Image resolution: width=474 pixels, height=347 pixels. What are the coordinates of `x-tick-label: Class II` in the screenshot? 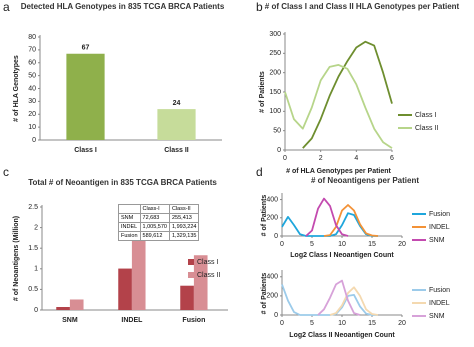 It's located at (176, 150).